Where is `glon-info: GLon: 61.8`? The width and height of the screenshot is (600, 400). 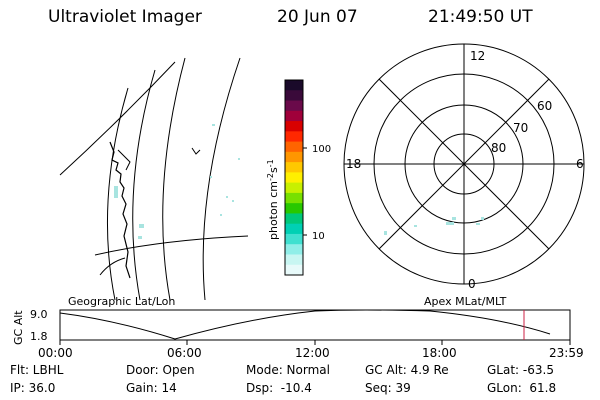
glon-info: GLon: 61.8 is located at coordinates (522, 388).